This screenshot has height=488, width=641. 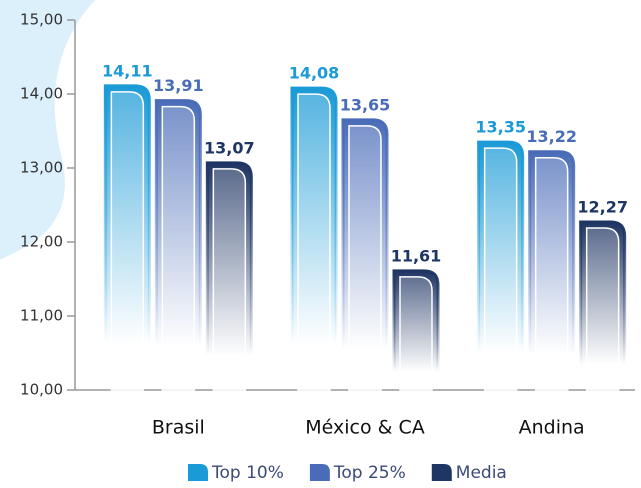 What do you see at coordinates (229, 147) in the screenshot?
I see `value-label: 13,07` at bounding box center [229, 147].